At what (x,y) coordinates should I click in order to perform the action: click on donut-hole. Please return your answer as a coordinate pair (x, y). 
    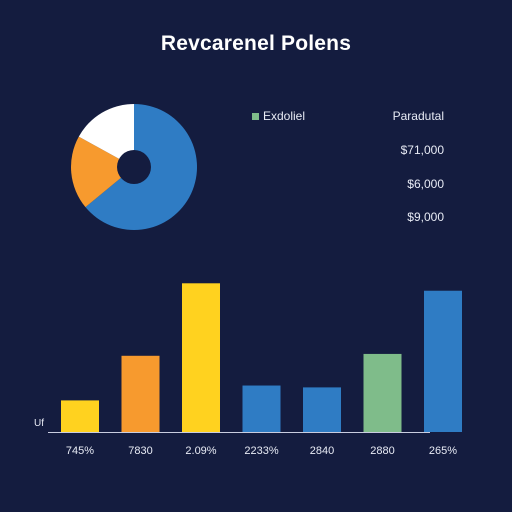
    Looking at the image, I should click on (134, 167).